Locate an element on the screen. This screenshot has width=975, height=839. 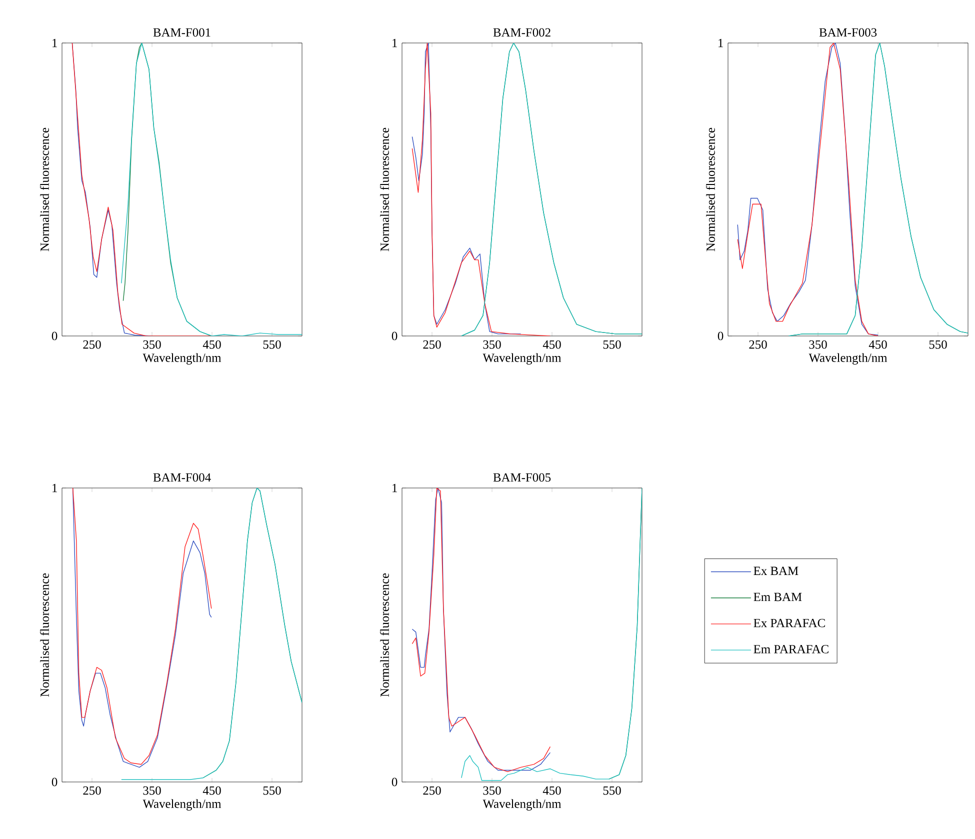
chart-title: BAM-F004 is located at coordinates (182, 477).